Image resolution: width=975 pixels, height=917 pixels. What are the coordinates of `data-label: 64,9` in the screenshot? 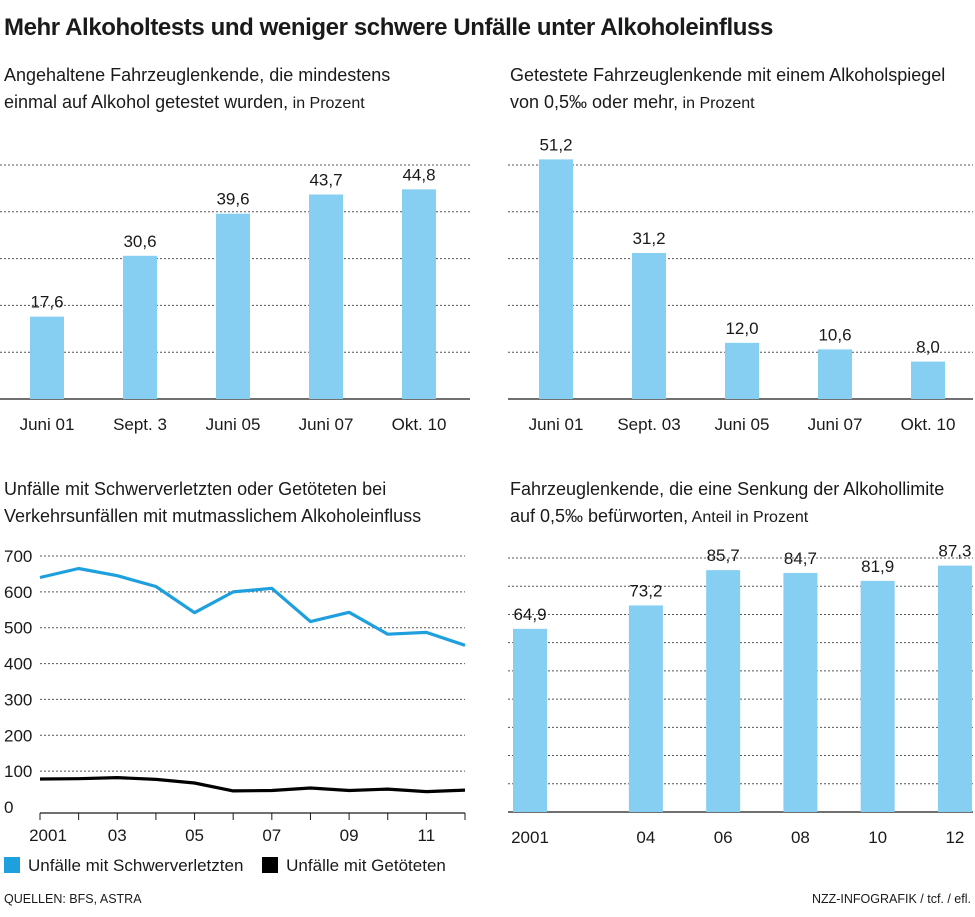 It's located at (529, 614).